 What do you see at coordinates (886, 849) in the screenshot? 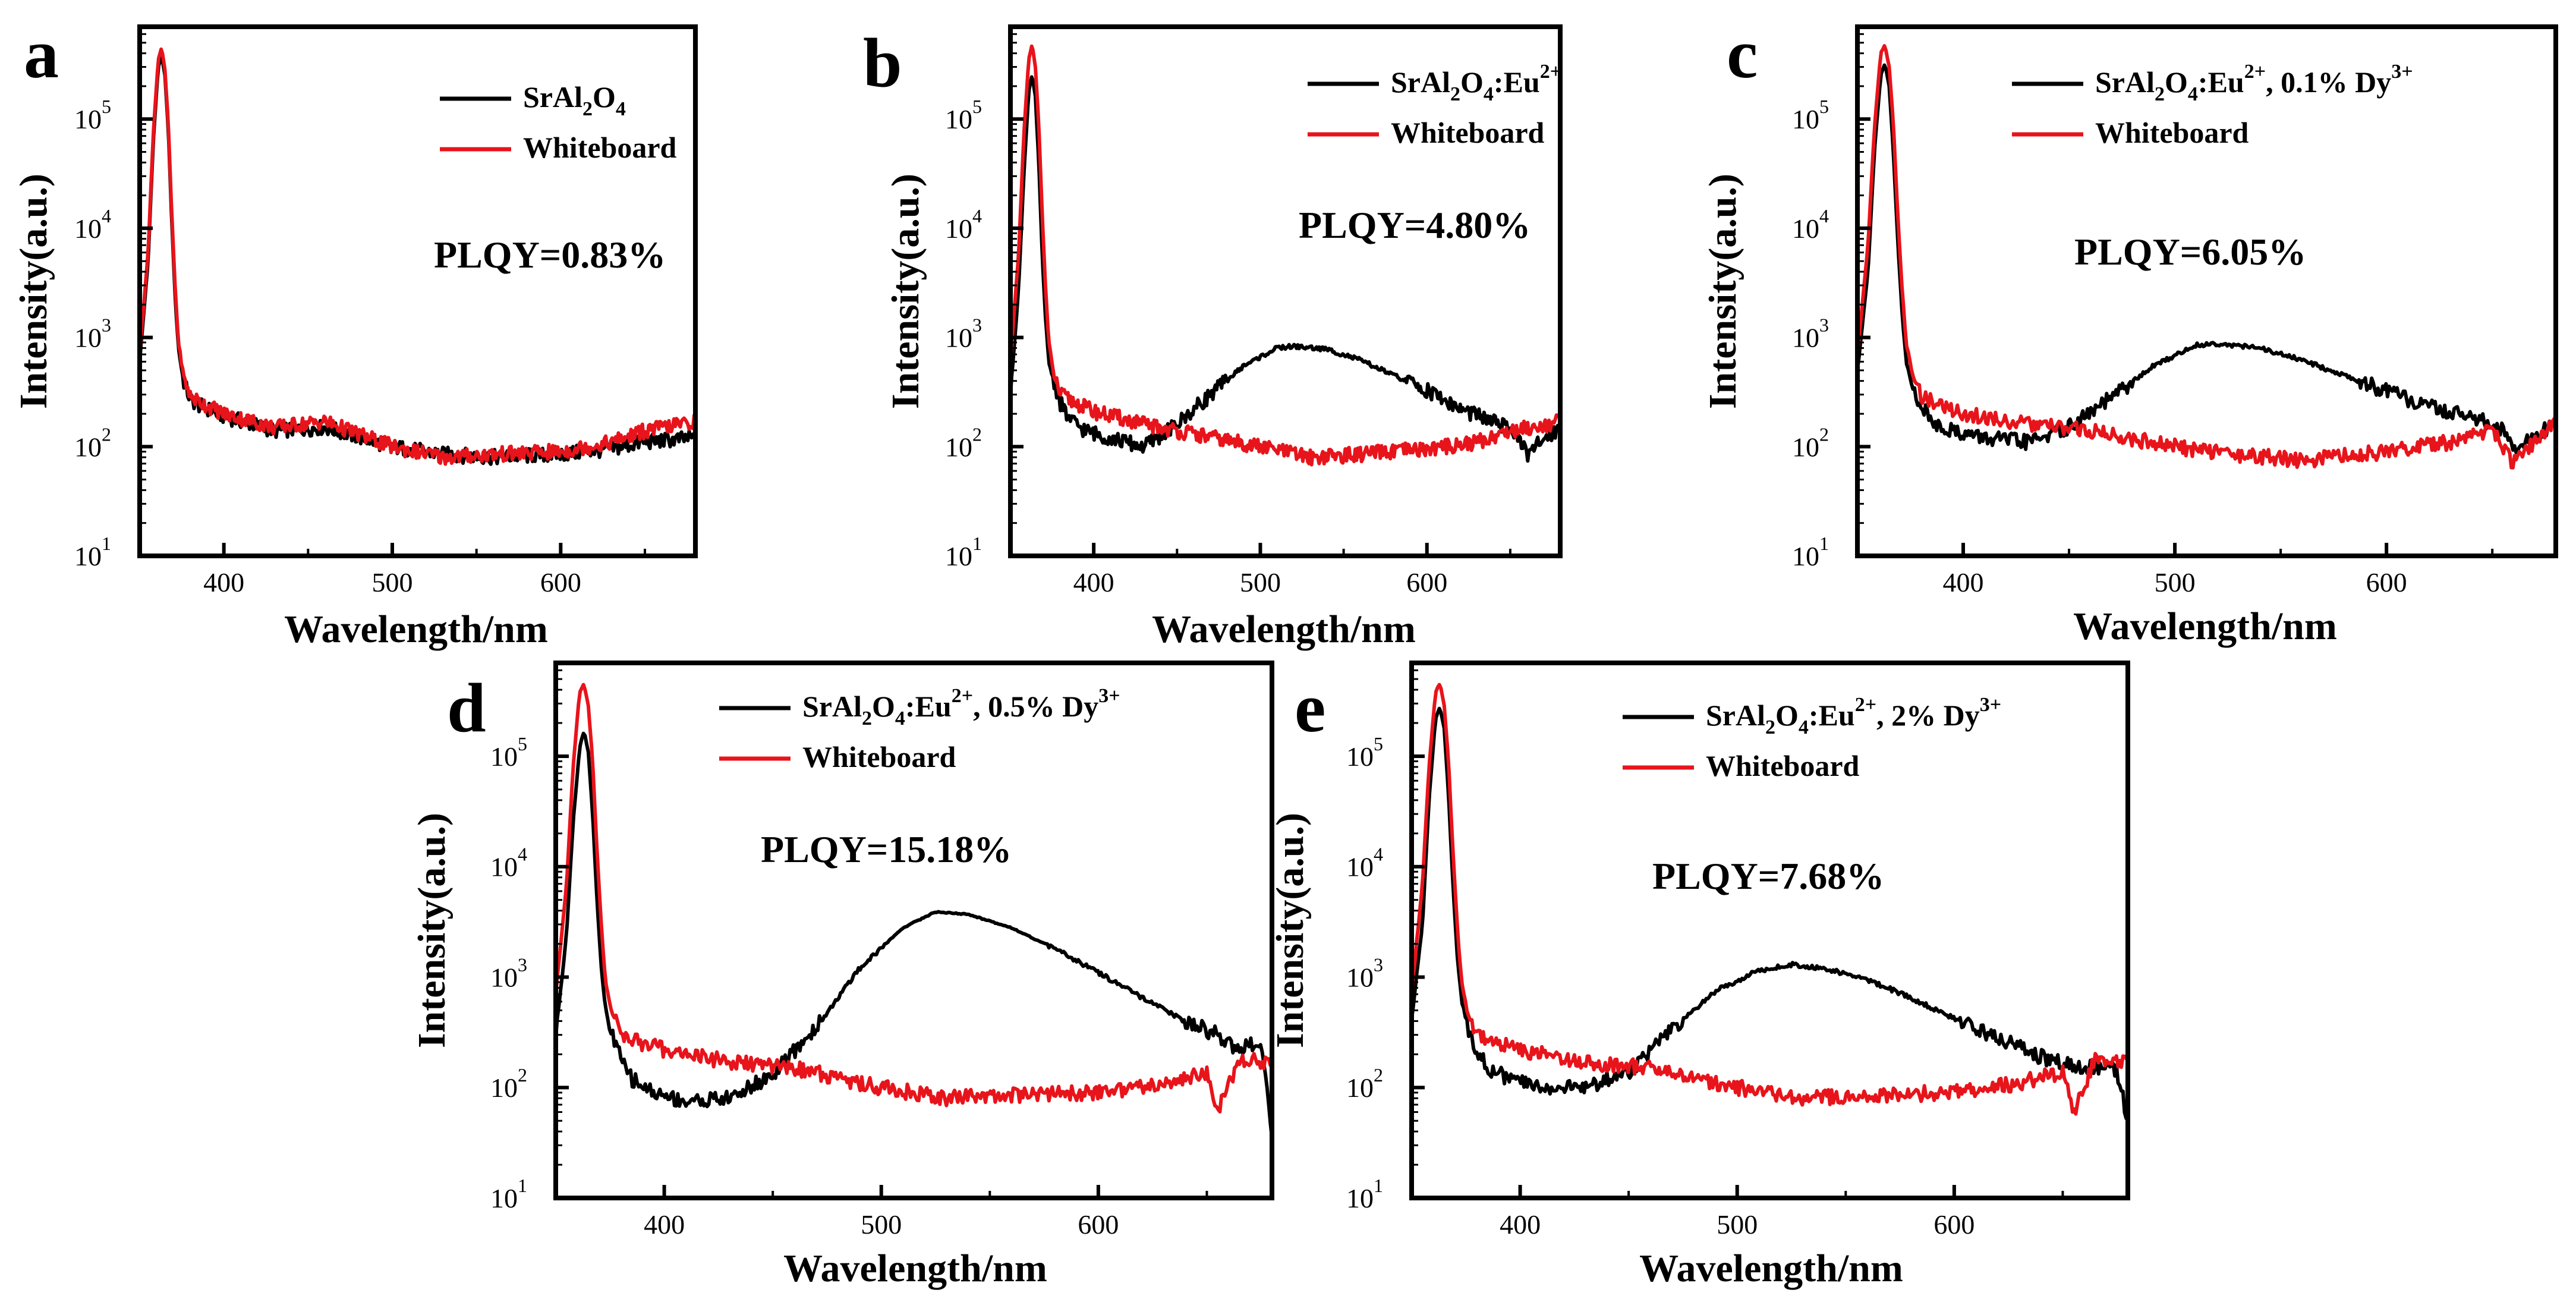
I see `plqy-annotation: PLQY=15.18%` at bounding box center [886, 849].